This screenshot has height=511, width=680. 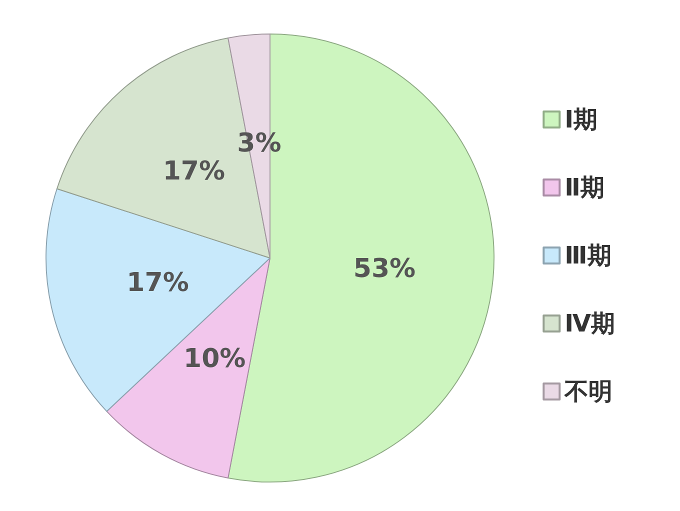 What do you see at coordinates (590, 324) in the screenshot?
I see `legend-label: Ⅳ期` at bounding box center [590, 324].